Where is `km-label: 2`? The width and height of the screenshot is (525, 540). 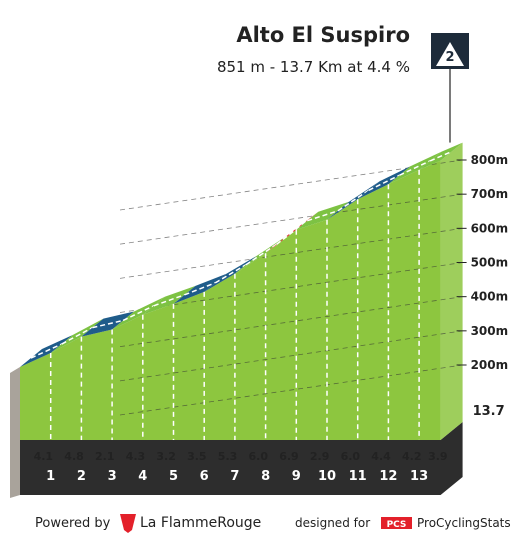 km-label: 2 is located at coordinates (81, 476).